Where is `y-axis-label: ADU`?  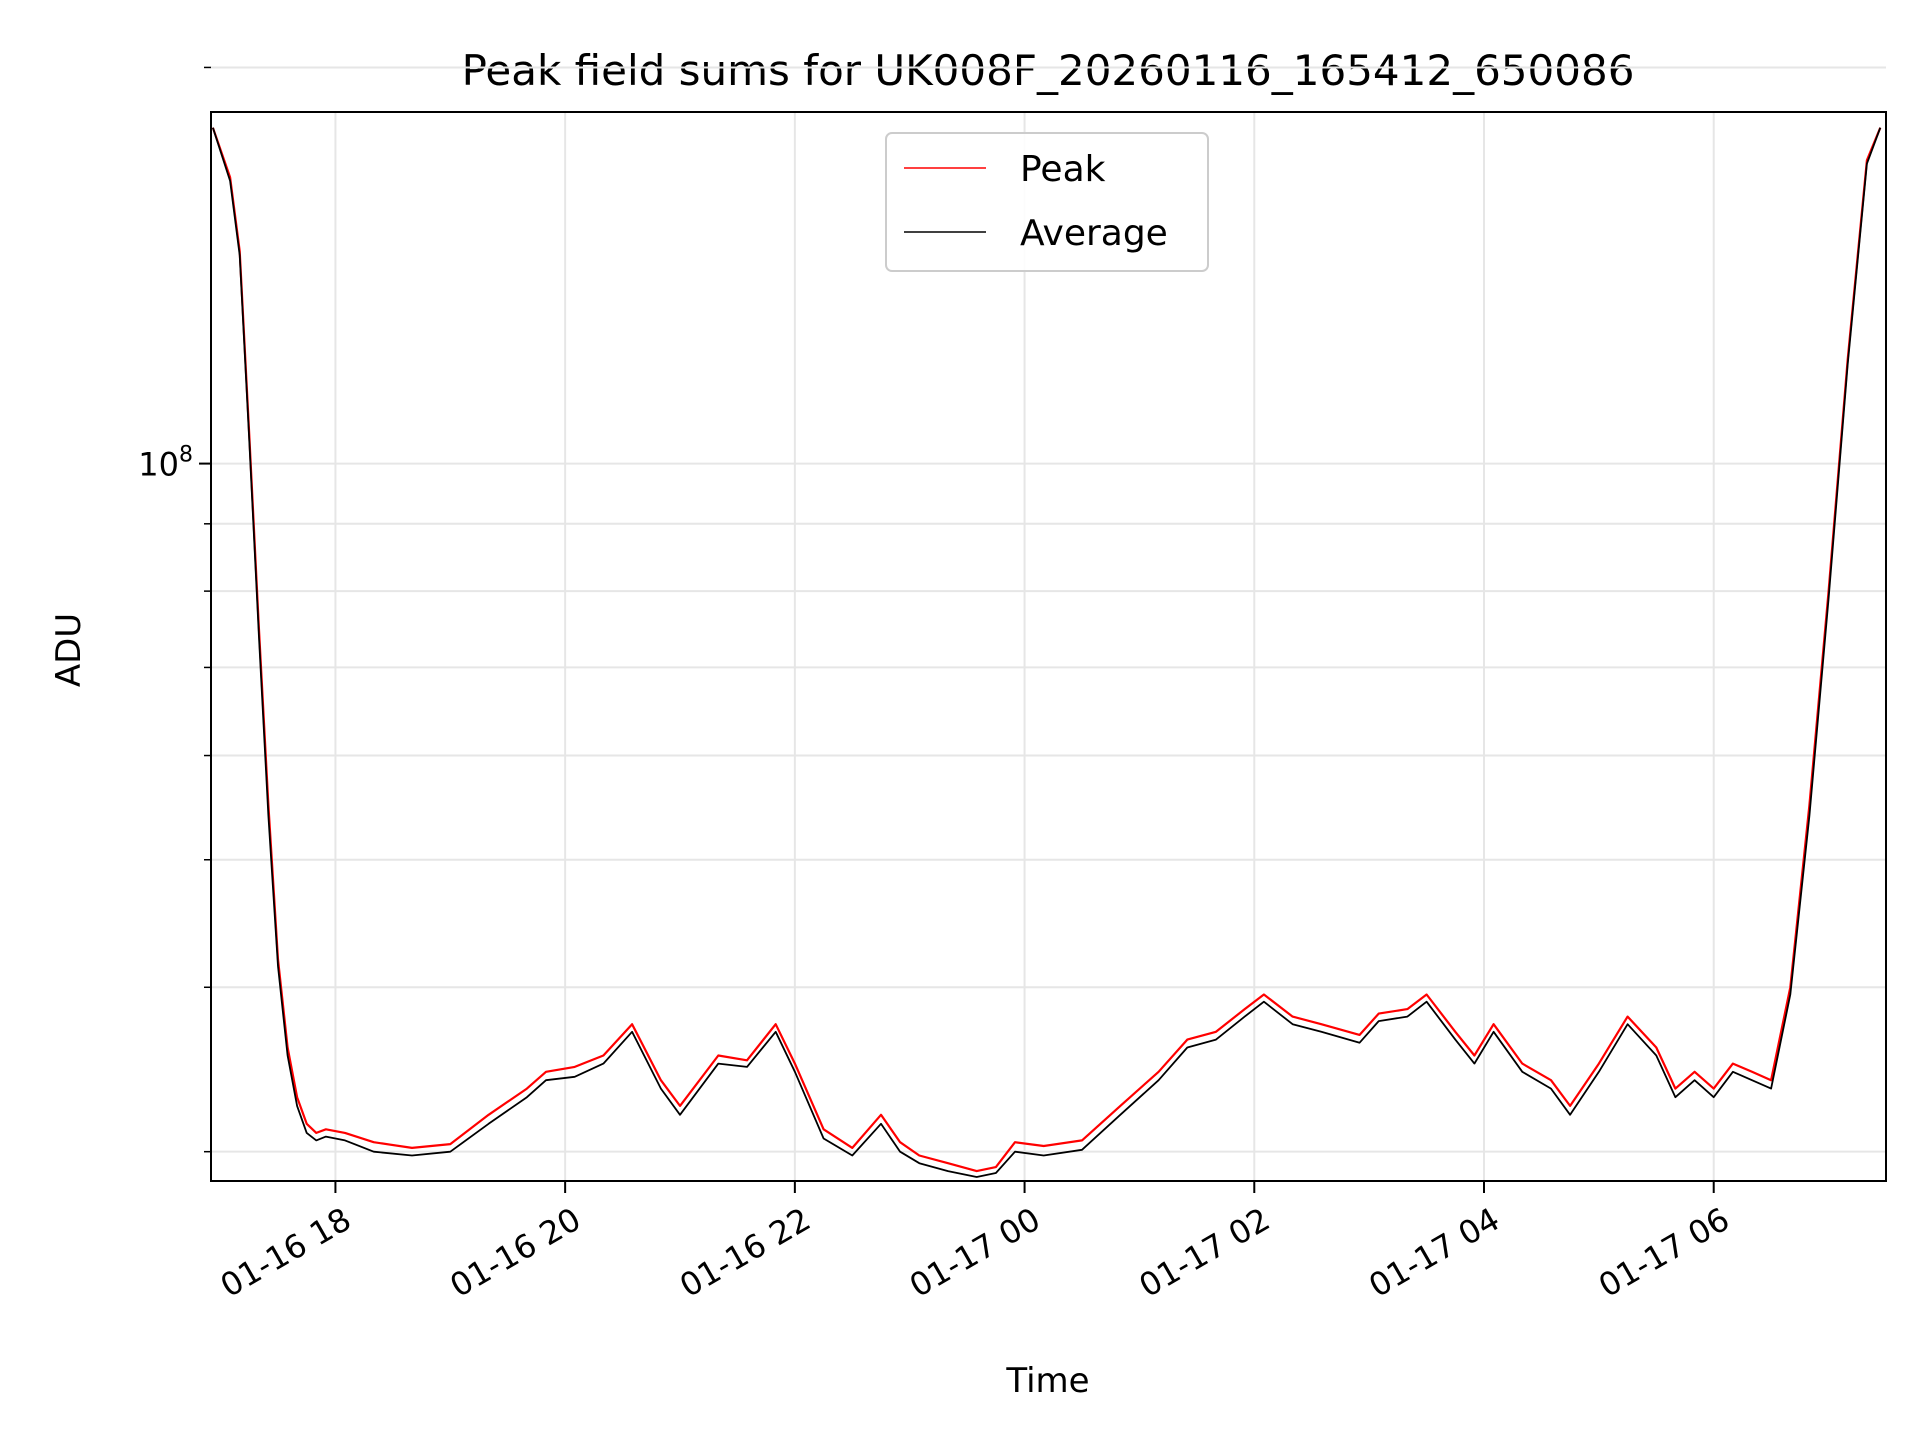 y-axis-label: ADU is located at coordinates (69, 650).